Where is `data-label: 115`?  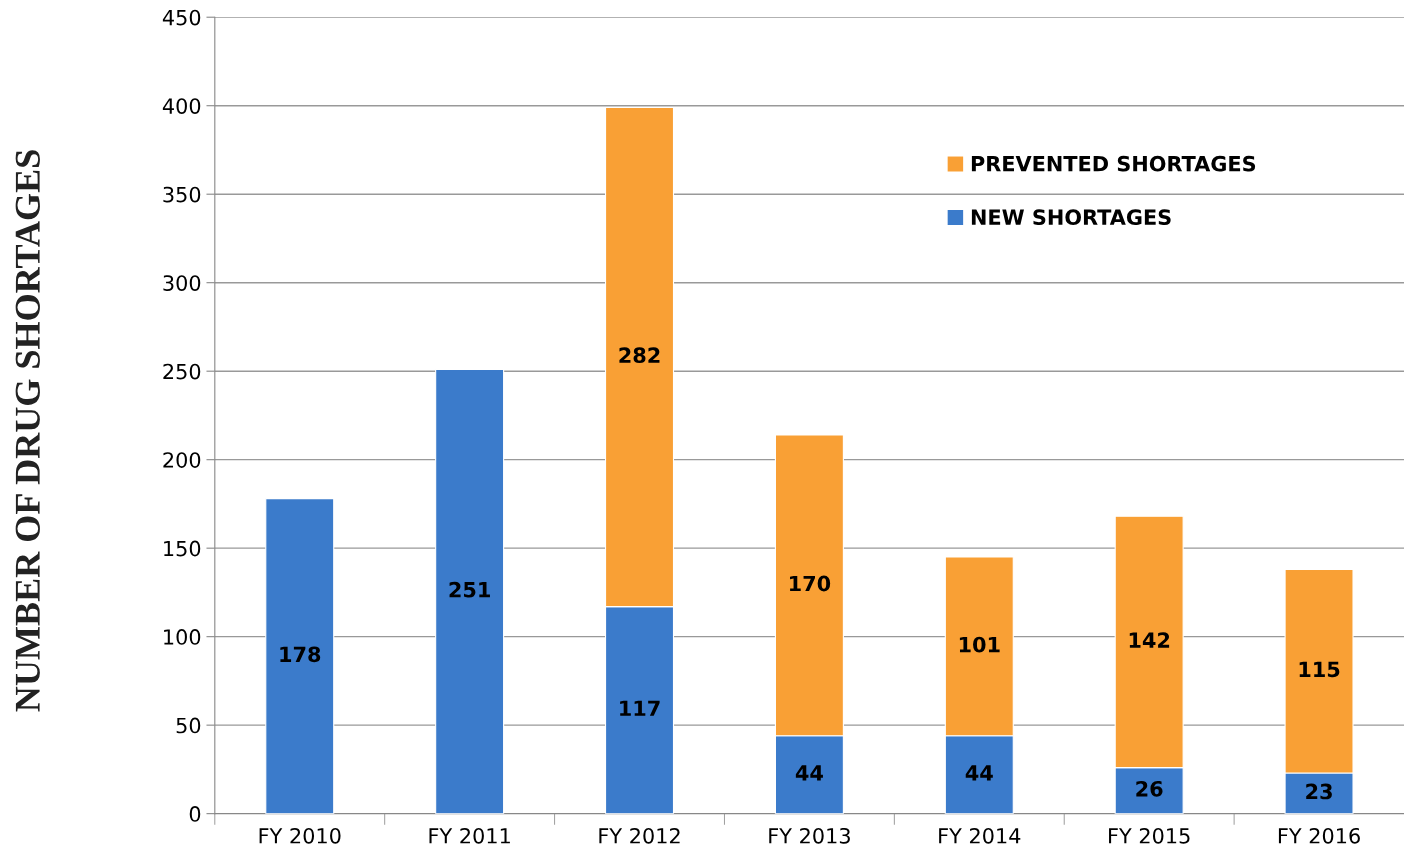 data-label: 115 is located at coordinates (1319, 669).